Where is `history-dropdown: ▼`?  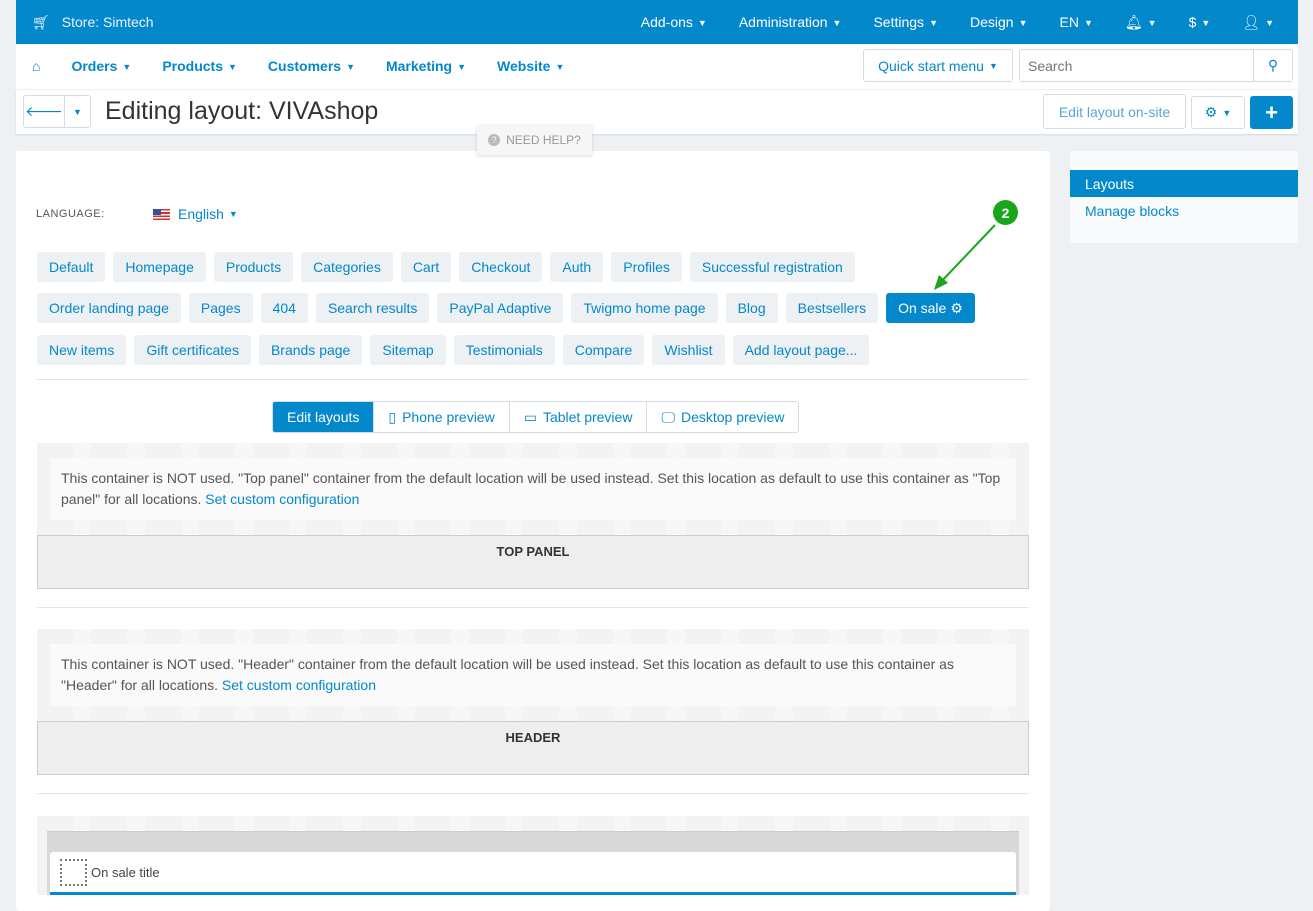
history-dropdown: ▼ is located at coordinates (77, 111).